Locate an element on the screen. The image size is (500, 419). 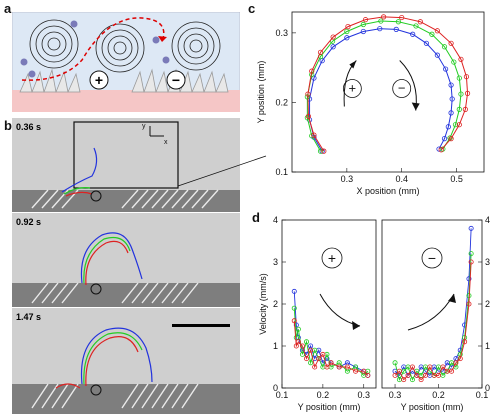
y-tick-label-1: 1 is located at coordinates (275, 346).